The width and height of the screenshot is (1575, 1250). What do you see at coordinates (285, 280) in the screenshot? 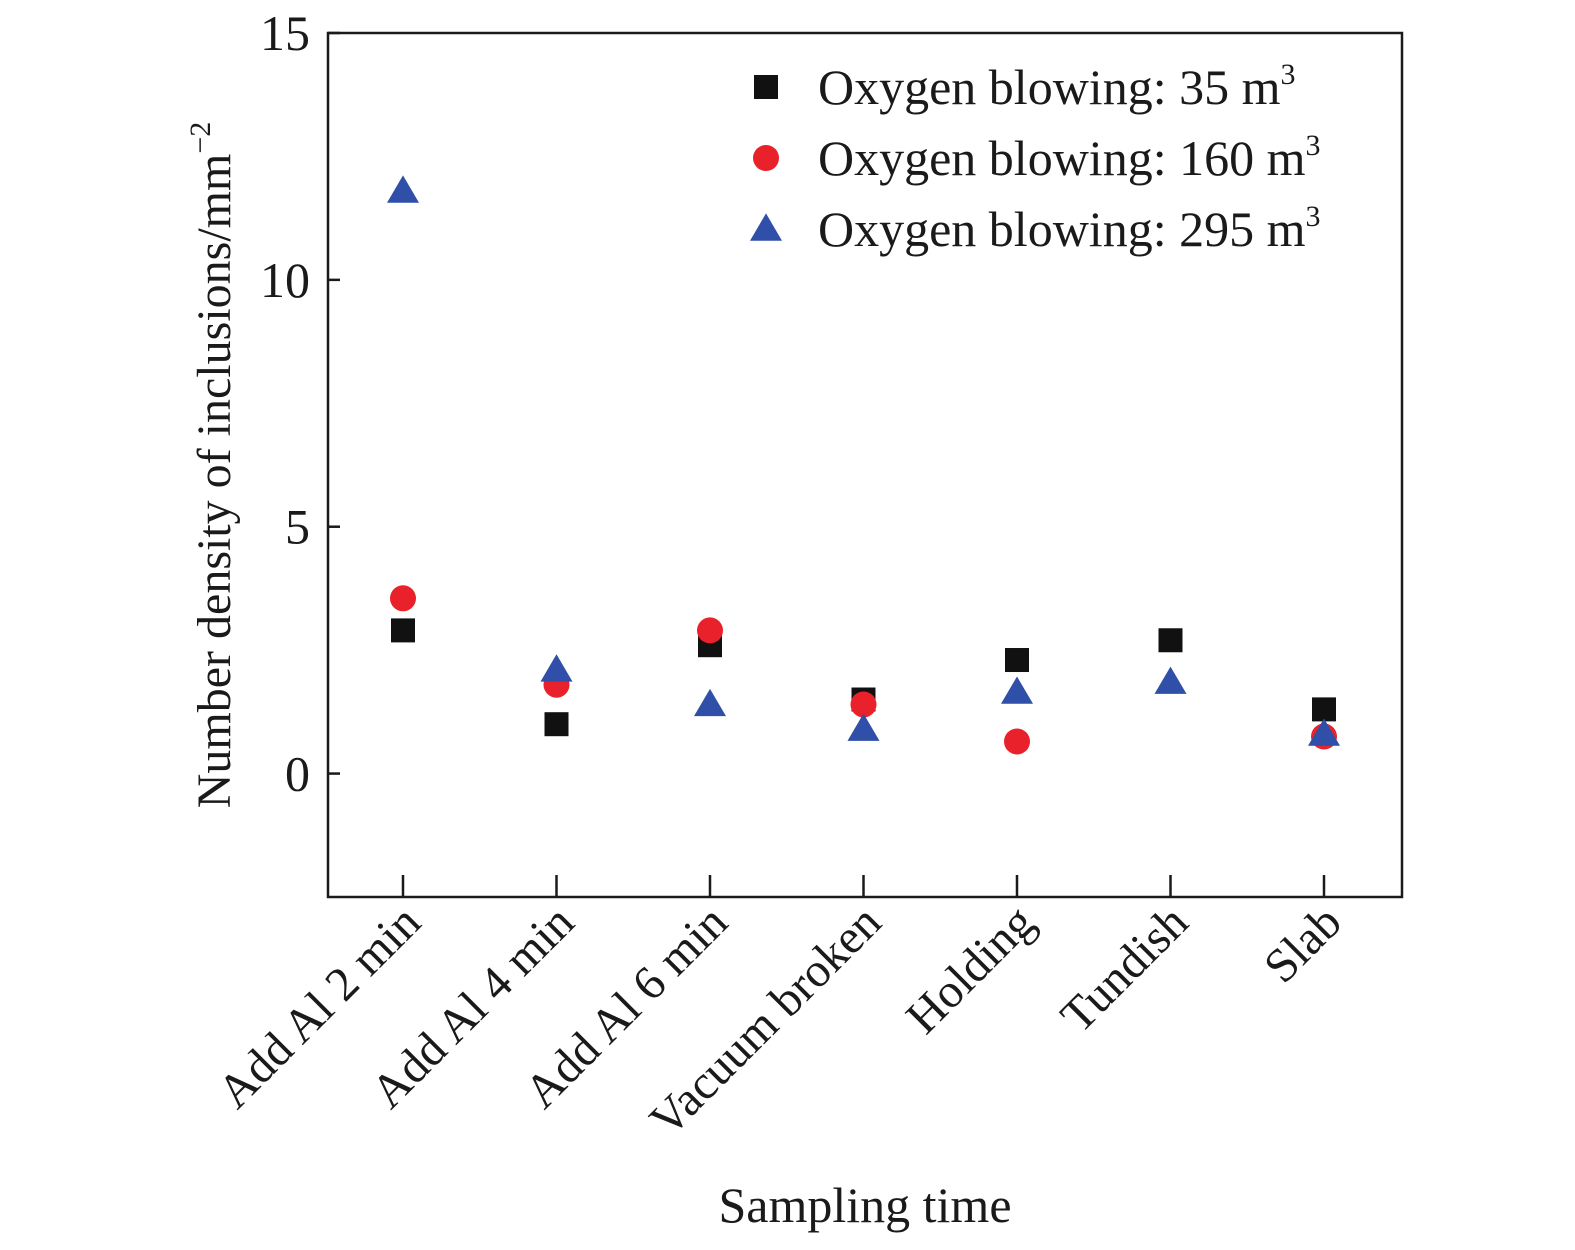
I see `y-tick-label: 10` at bounding box center [285, 280].